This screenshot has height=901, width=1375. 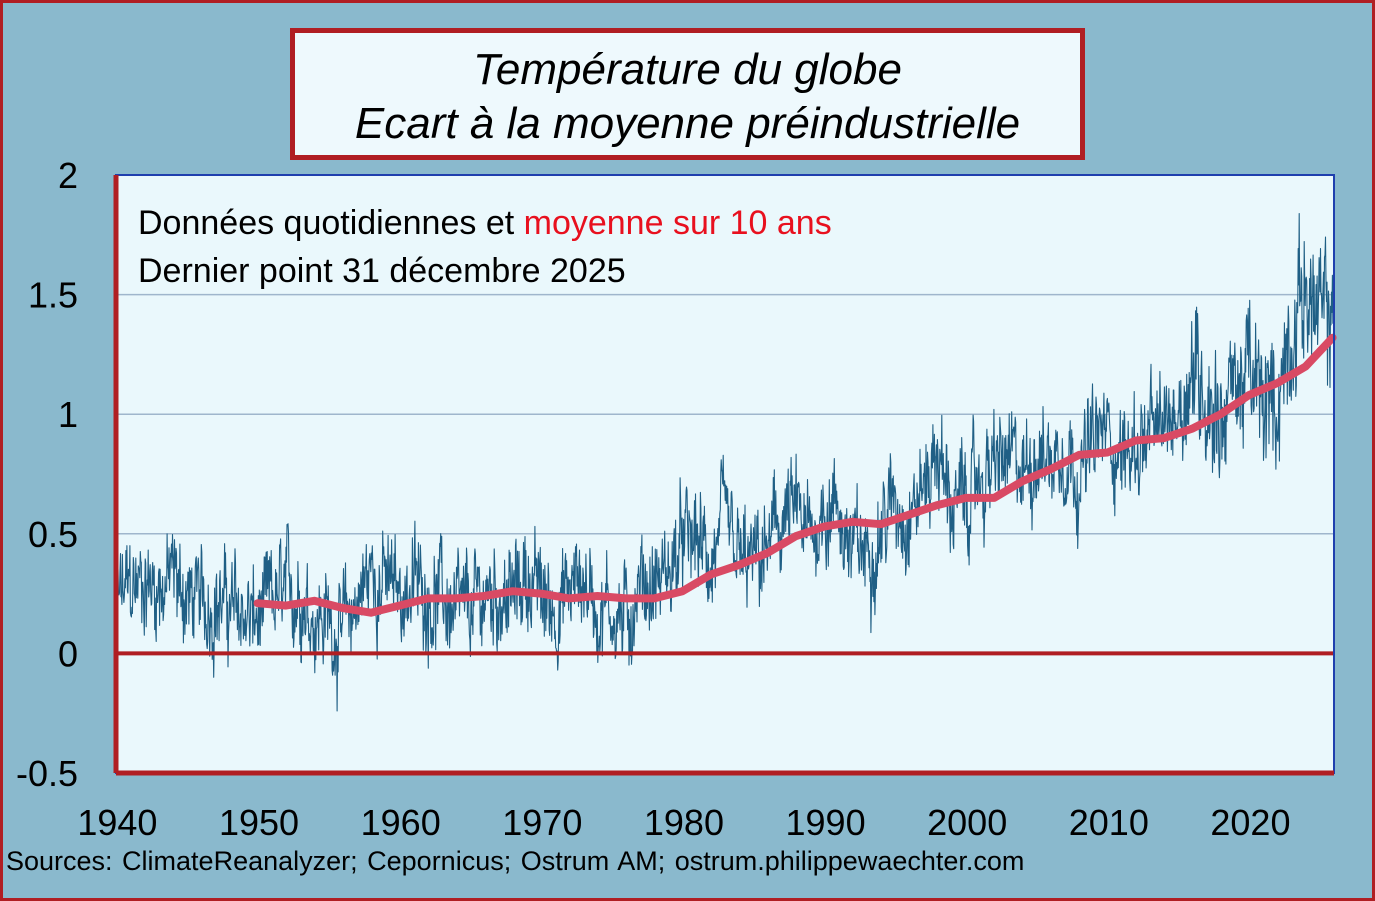 I want to click on annotation-line-2: Dernier point 31 décembre 2025, so click(x=382, y=271).